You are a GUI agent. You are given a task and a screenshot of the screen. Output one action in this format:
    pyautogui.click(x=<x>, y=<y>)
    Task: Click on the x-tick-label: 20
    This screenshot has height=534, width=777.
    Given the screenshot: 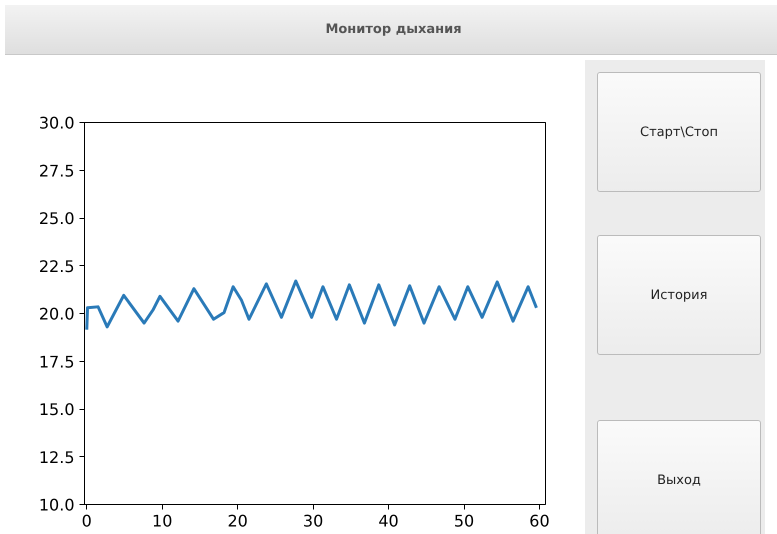 What is the action you would take?
    pyautogui.click(x=237, y=521)
    